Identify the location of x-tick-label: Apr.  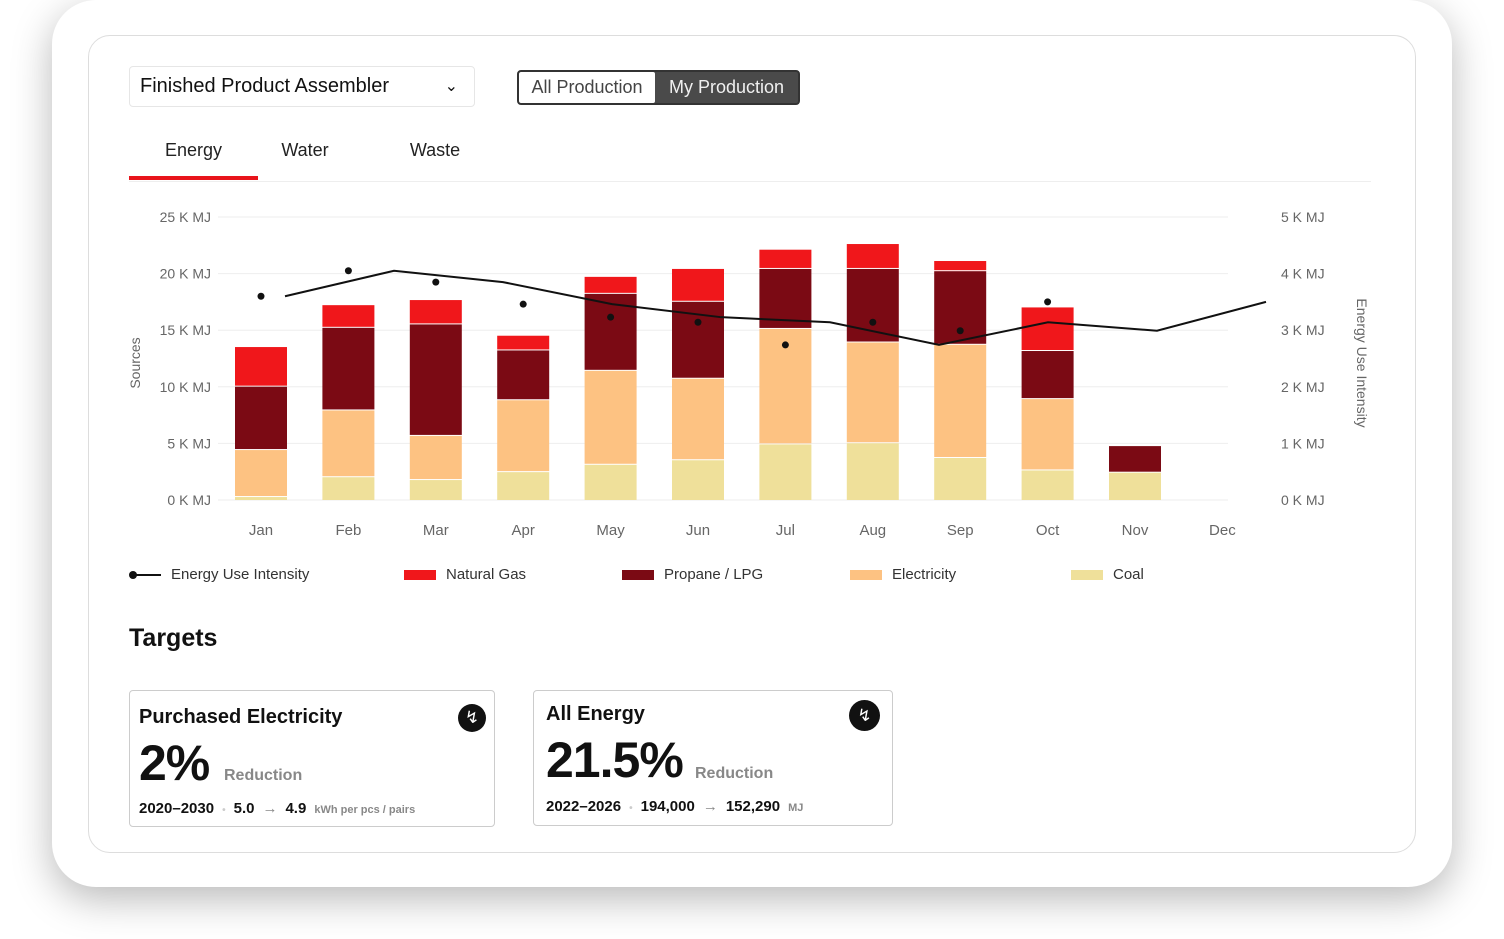
(523, 530).